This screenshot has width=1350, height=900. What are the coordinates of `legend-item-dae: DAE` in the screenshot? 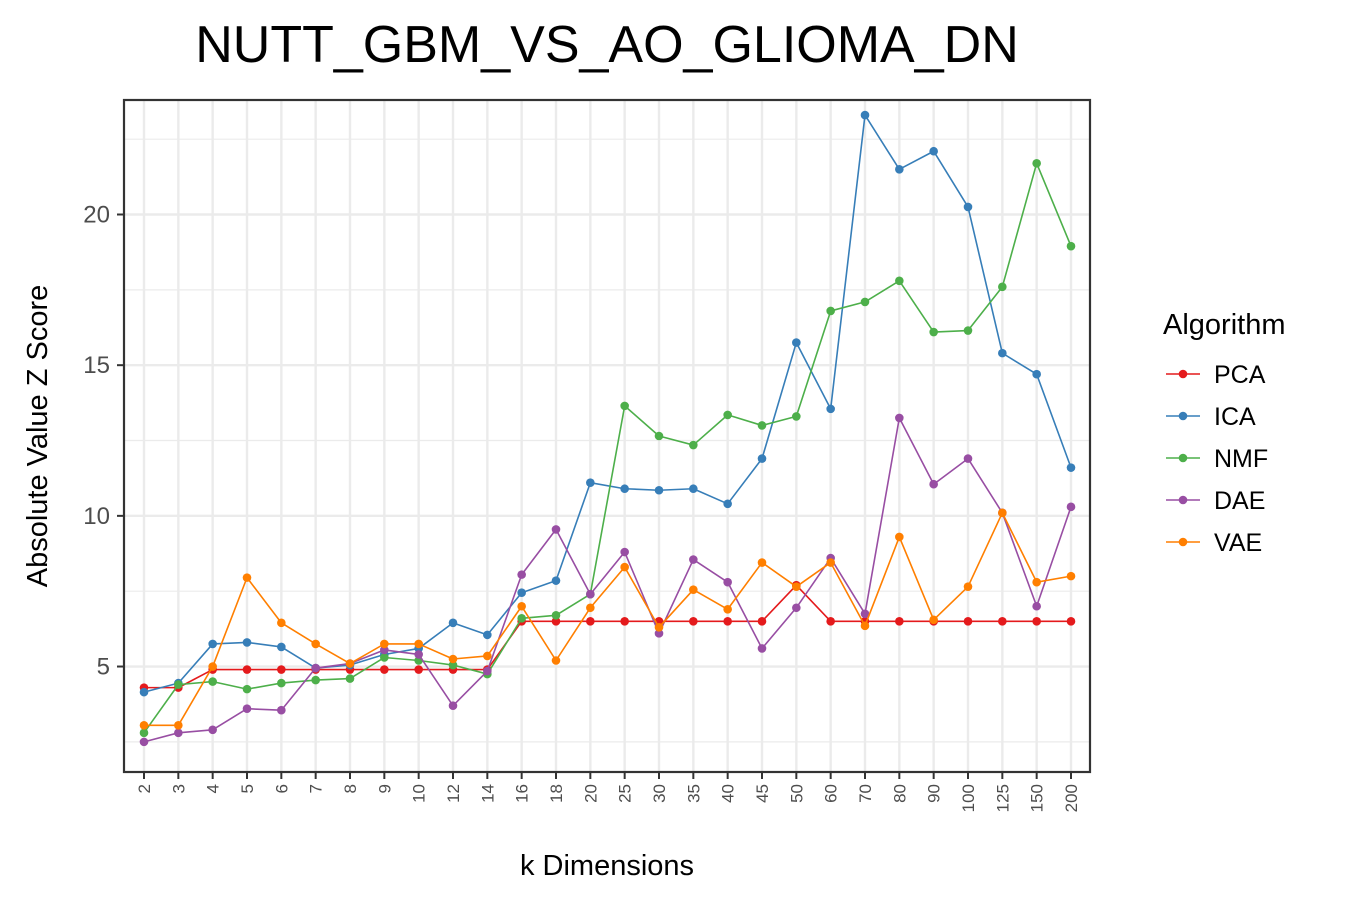 It's located at (1215, 501).